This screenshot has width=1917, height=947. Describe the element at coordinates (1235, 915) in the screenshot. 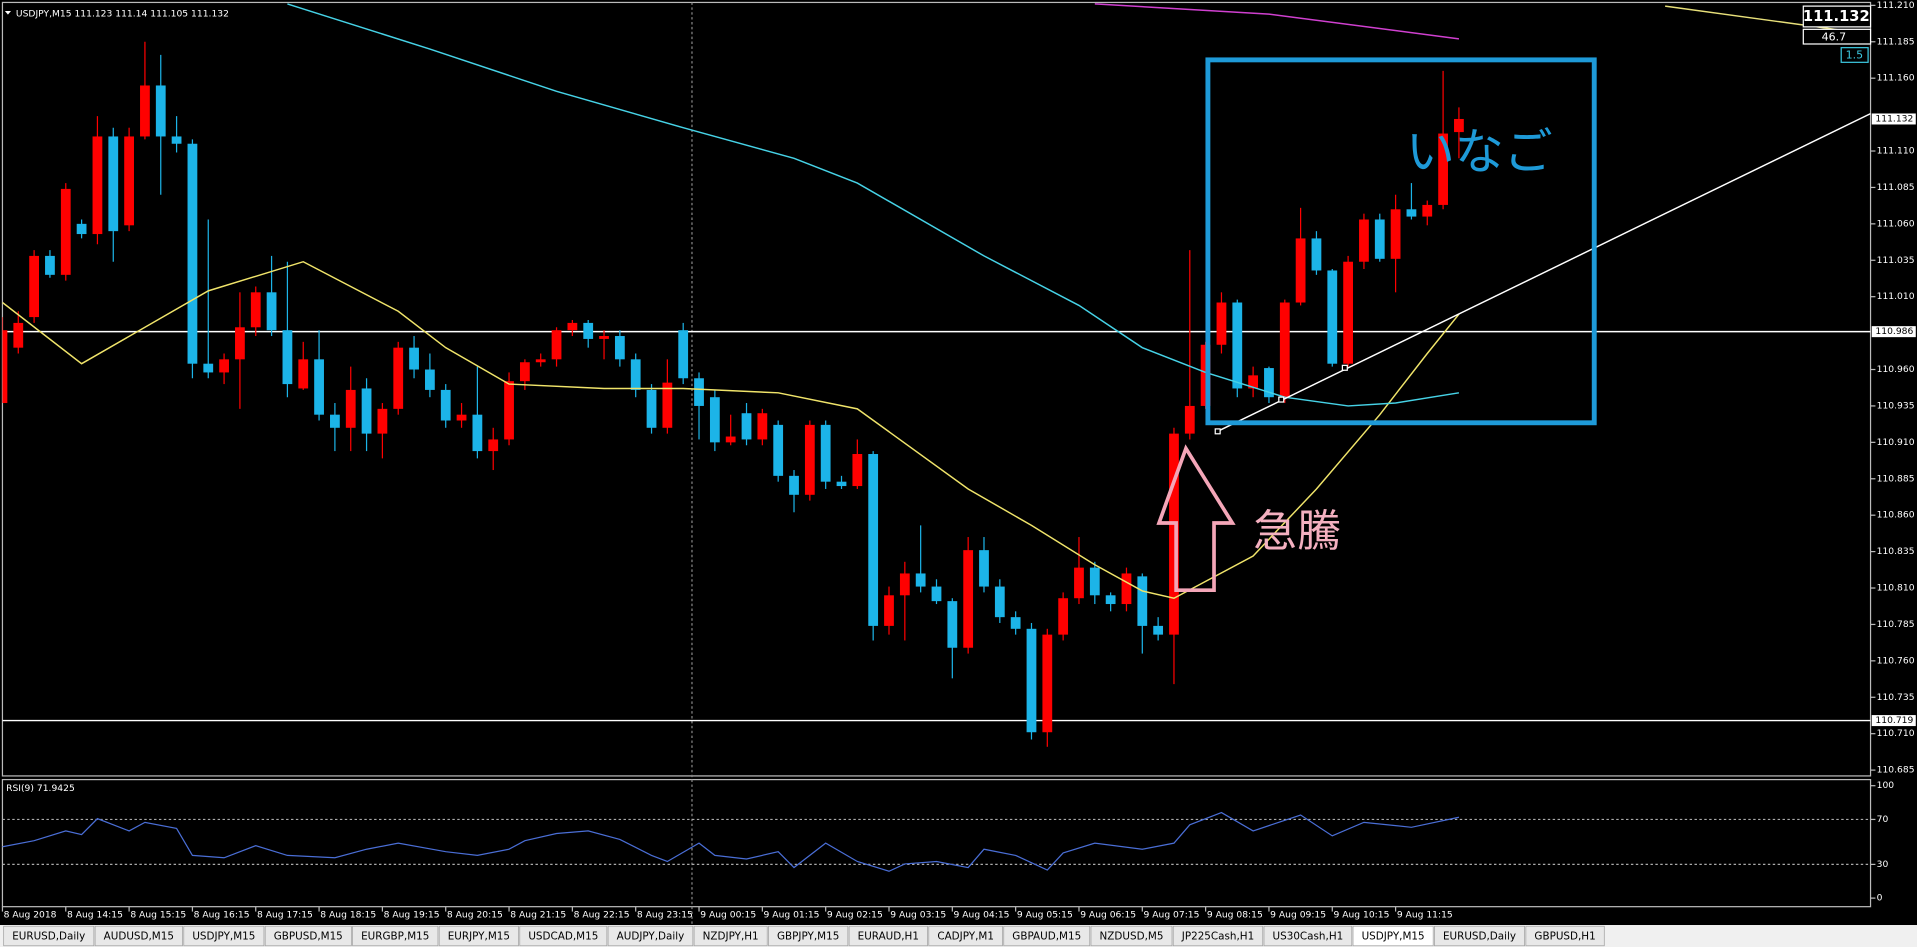

I see `x-tick-label: 9 Aug 08:15` at that location.